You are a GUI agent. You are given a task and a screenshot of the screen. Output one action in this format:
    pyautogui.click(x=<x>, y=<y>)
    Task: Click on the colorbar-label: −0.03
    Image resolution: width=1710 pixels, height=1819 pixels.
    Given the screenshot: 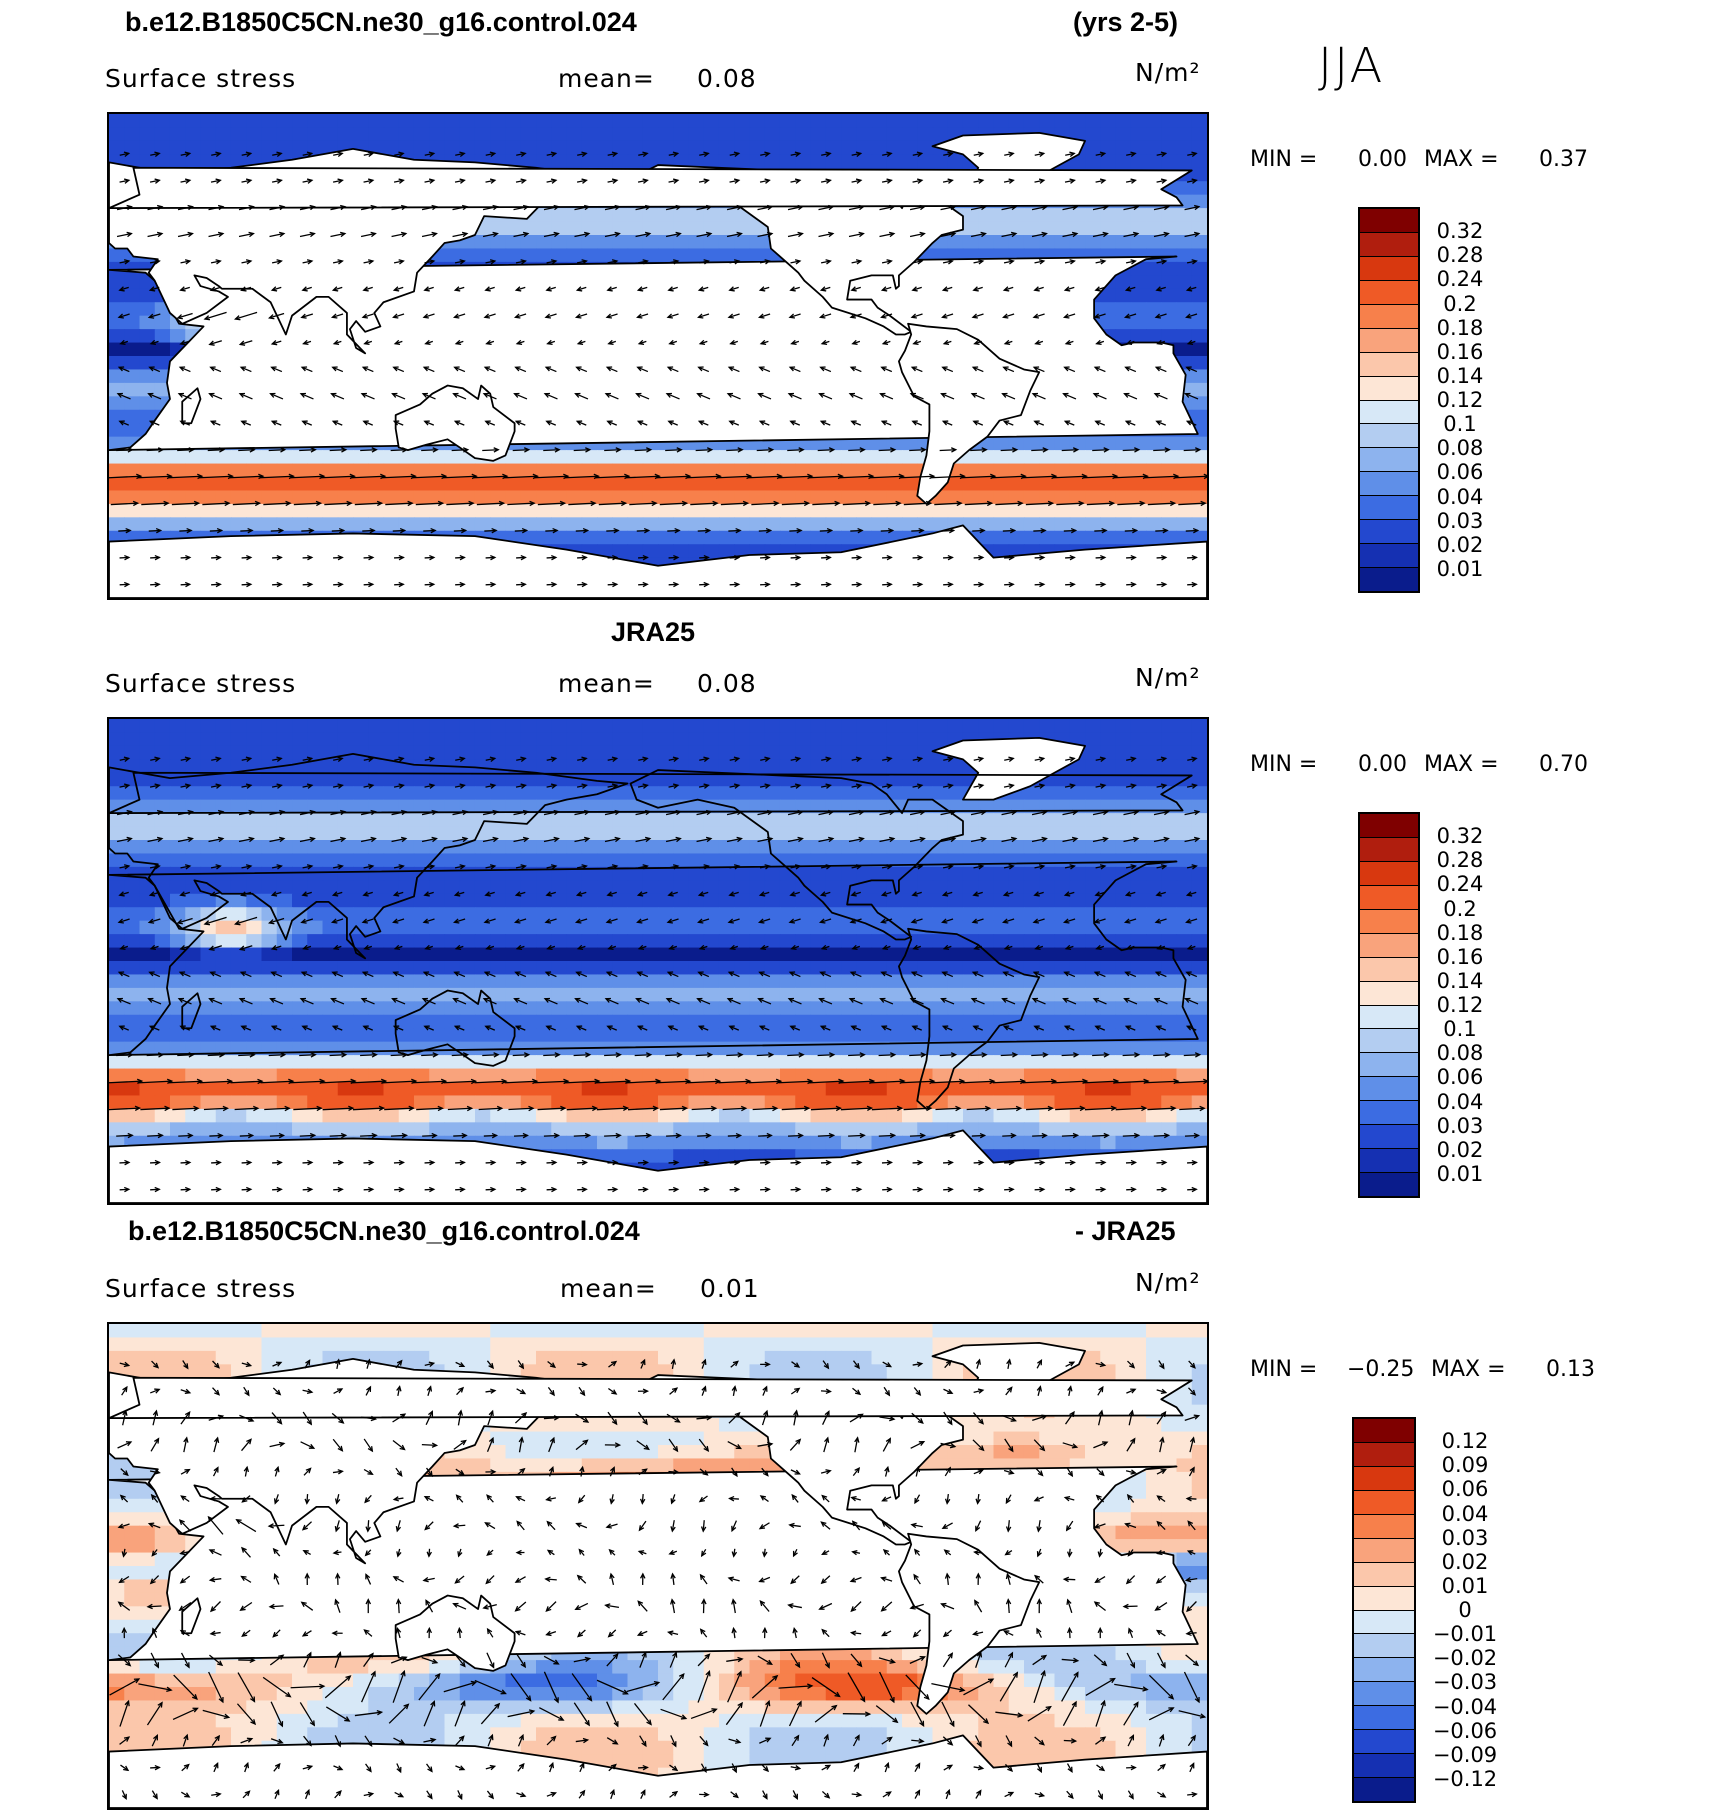 What is the action you would take?
    pyautogui.click(x=1465, y=1682)
    